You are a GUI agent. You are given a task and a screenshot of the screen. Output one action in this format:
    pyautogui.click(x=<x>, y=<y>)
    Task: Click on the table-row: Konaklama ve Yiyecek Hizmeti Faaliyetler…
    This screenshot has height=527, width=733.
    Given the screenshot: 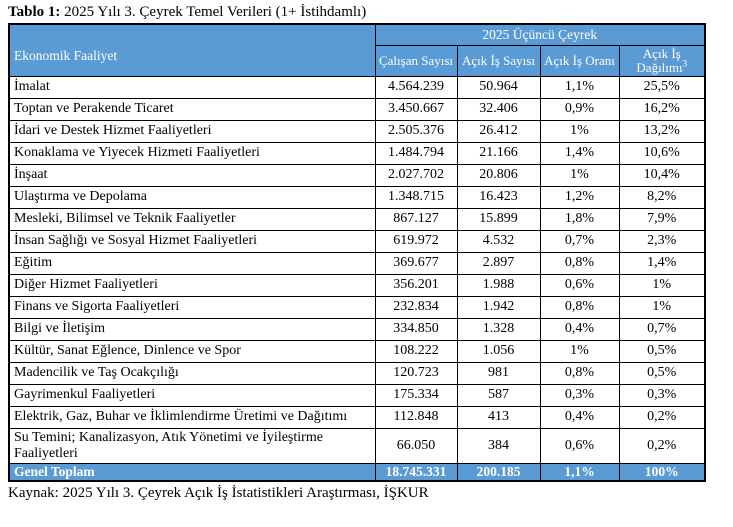 What is the action you would take?
    pyautogui.click(x=357, y=153)
    